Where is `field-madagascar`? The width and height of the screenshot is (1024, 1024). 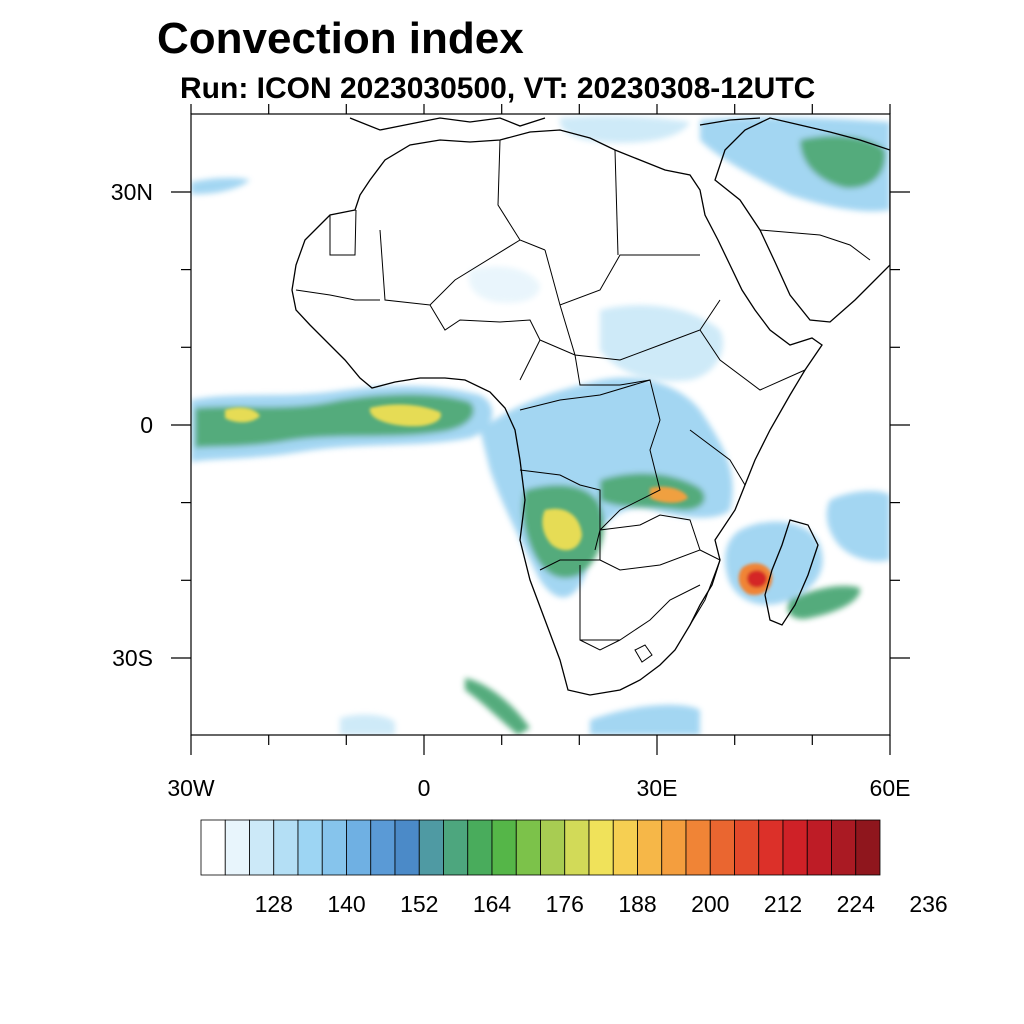 field-madagascar is located at coordinates (774, 563).